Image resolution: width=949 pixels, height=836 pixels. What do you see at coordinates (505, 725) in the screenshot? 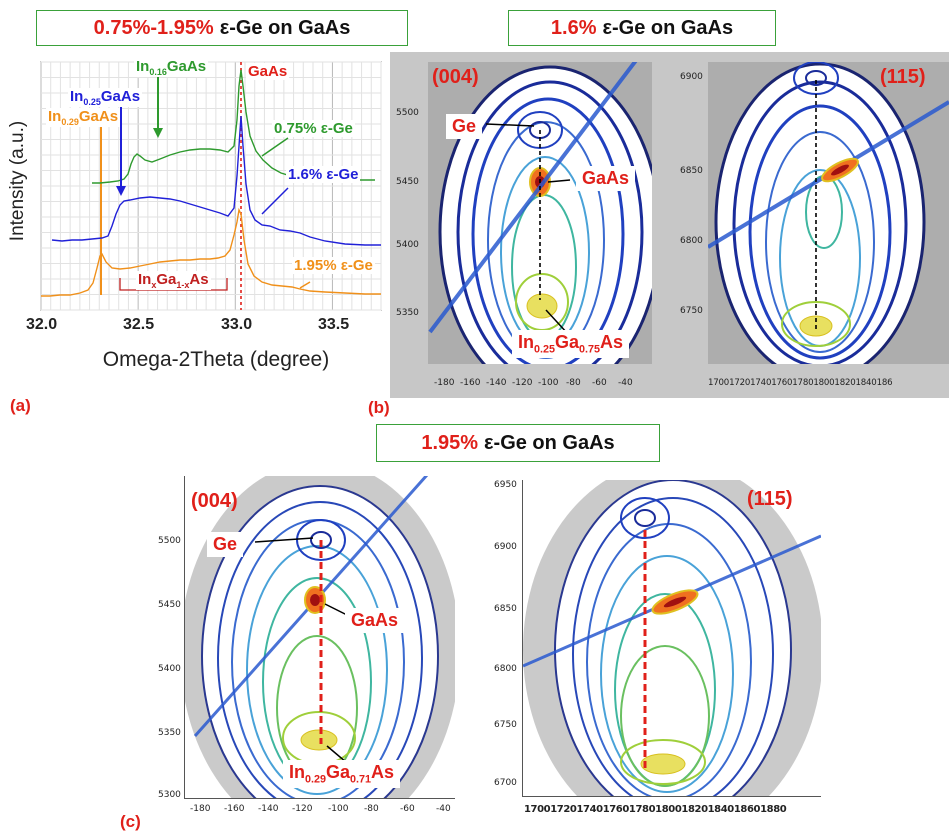
I see `c115-ytick-4: 6750` at bounding box center [505, 725].